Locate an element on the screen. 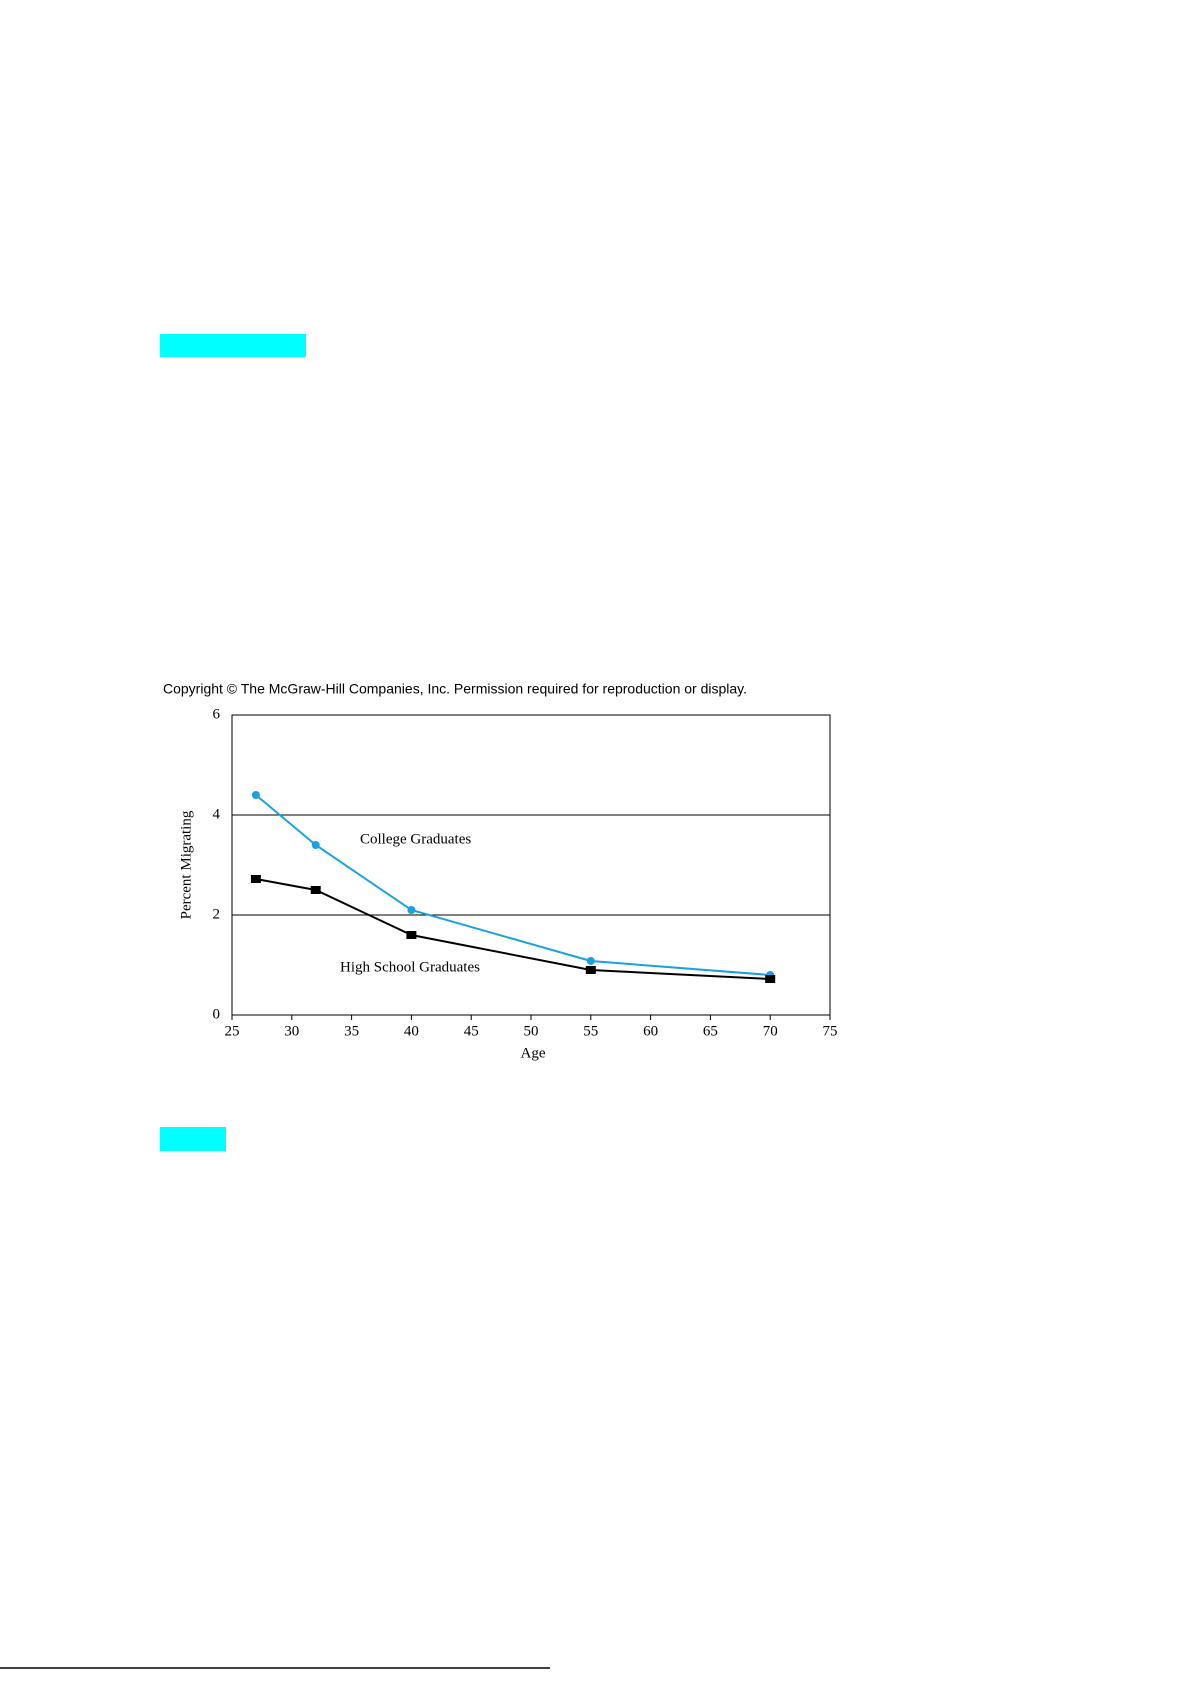 This screenshot has width=1191, height=1685. x-tick-label: 55 is located at coordinates (590, 1031).